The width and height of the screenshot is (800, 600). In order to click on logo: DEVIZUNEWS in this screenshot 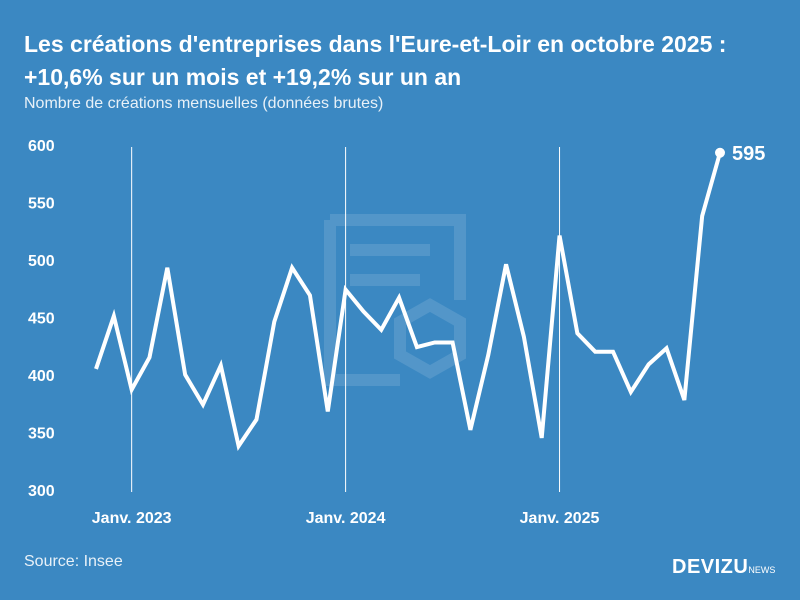, I will do `click(723, 567)`.